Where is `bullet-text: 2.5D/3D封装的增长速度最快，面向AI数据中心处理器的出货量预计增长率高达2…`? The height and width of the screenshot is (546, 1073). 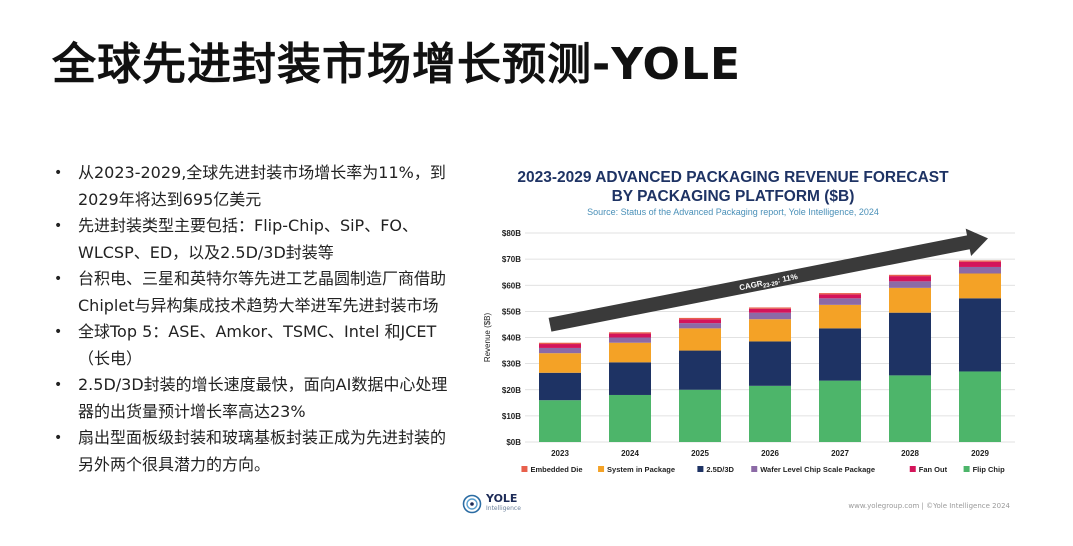 bullet-text: 2.5D/3D封装的增长速度最快，面向AI数据中心处理器的出货量预计增长率高达2… is located at coordinates (263, 398).